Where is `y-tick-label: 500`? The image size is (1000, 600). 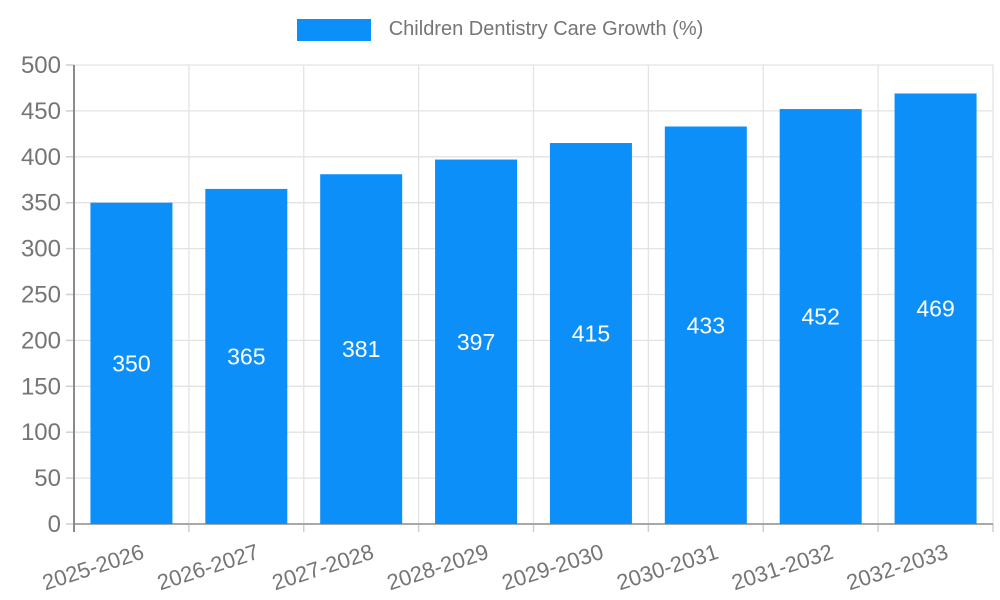 y-tick-label: 500 is located at coordinates (41, 65).